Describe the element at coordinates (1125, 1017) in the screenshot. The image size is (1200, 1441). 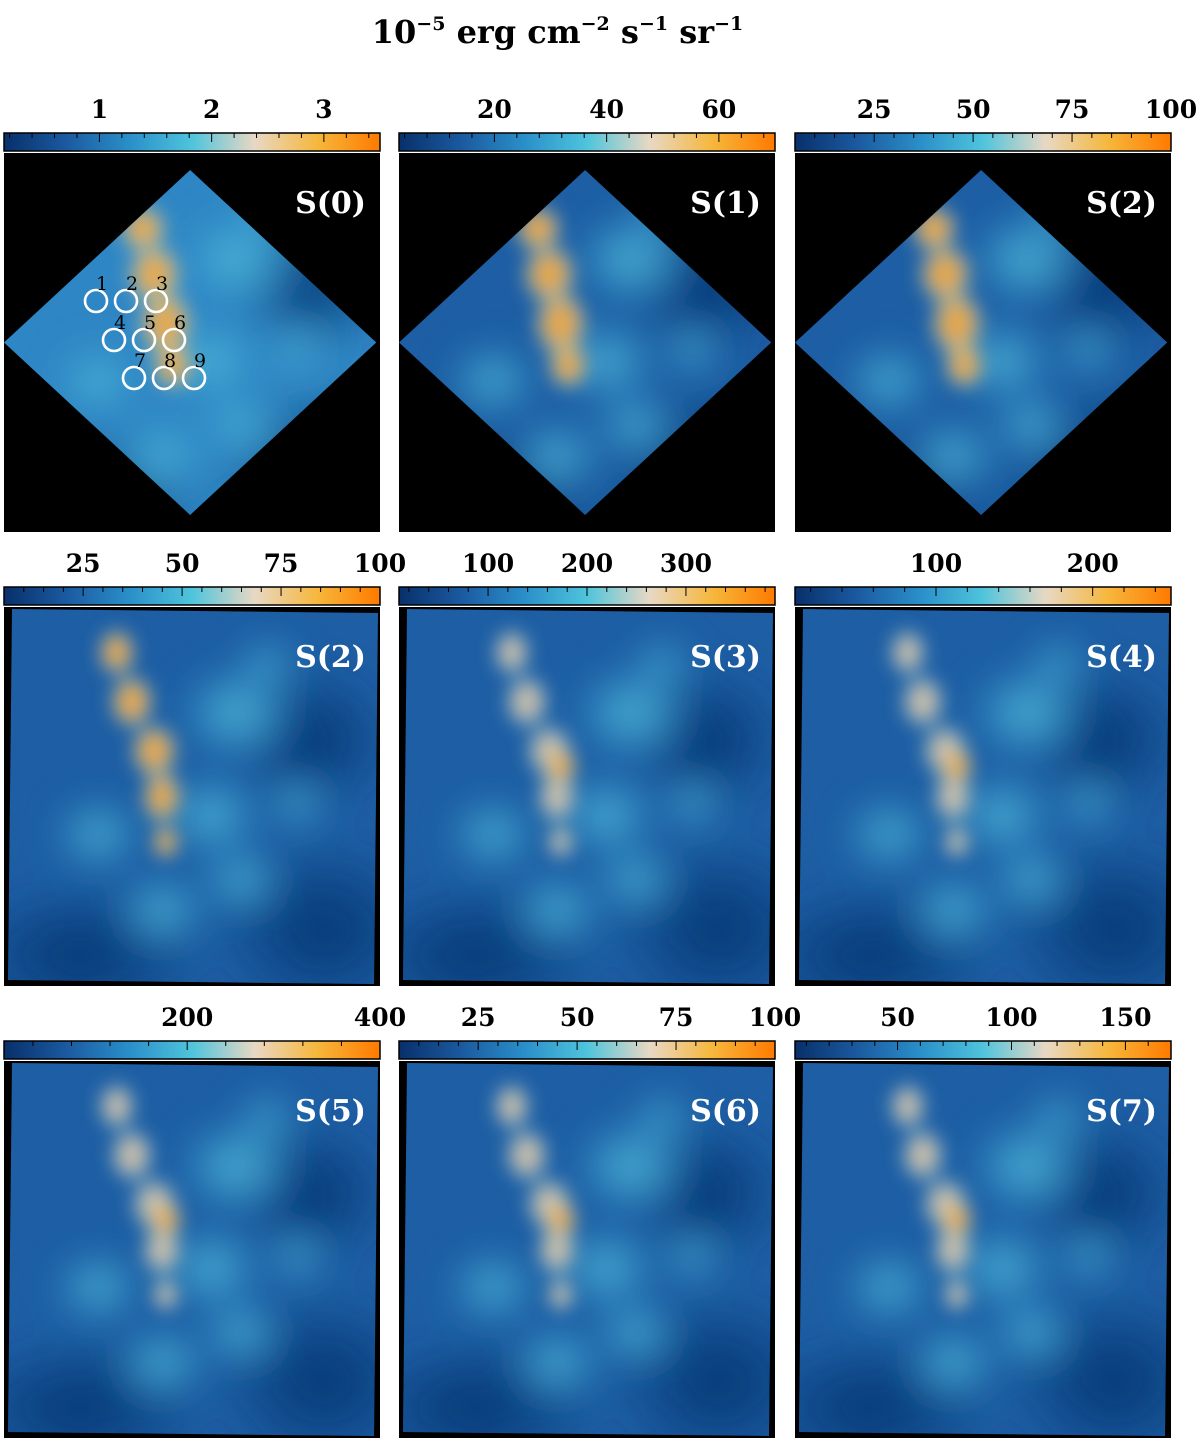
I see `colorbar-tick-label: 150` at that location.